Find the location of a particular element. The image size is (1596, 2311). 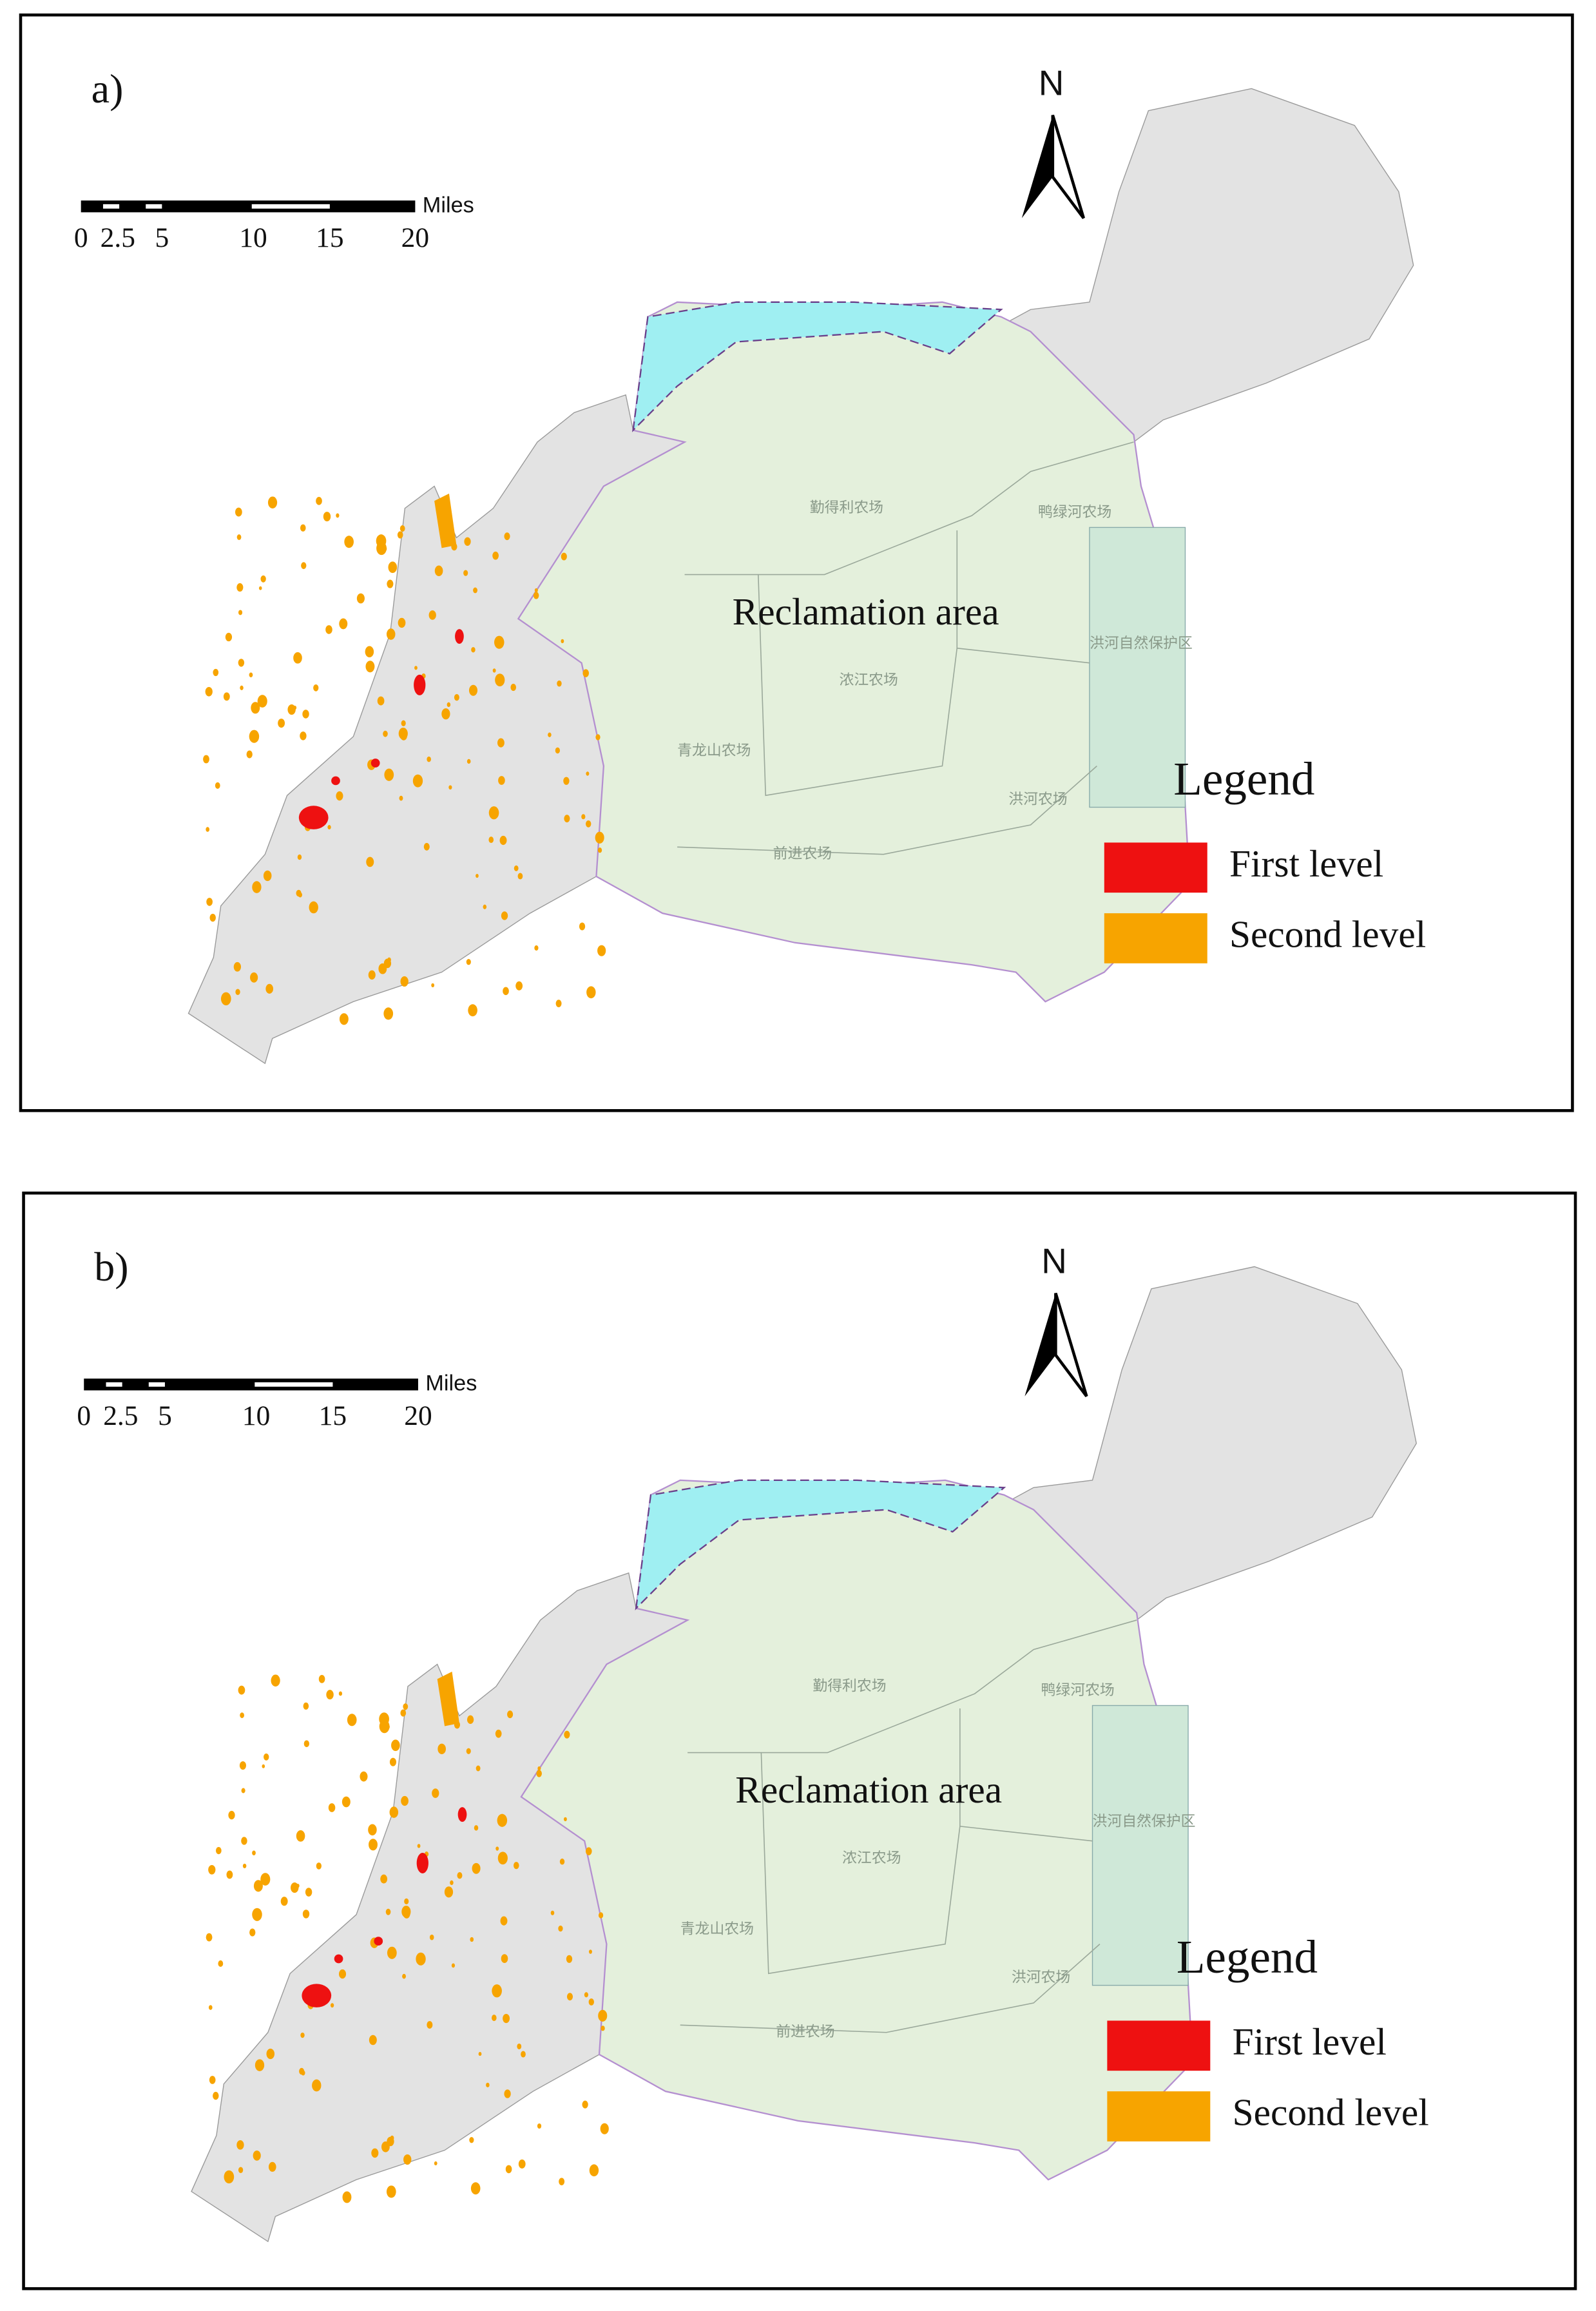

legend-label: Second level is located at coordinates (1327, 935).